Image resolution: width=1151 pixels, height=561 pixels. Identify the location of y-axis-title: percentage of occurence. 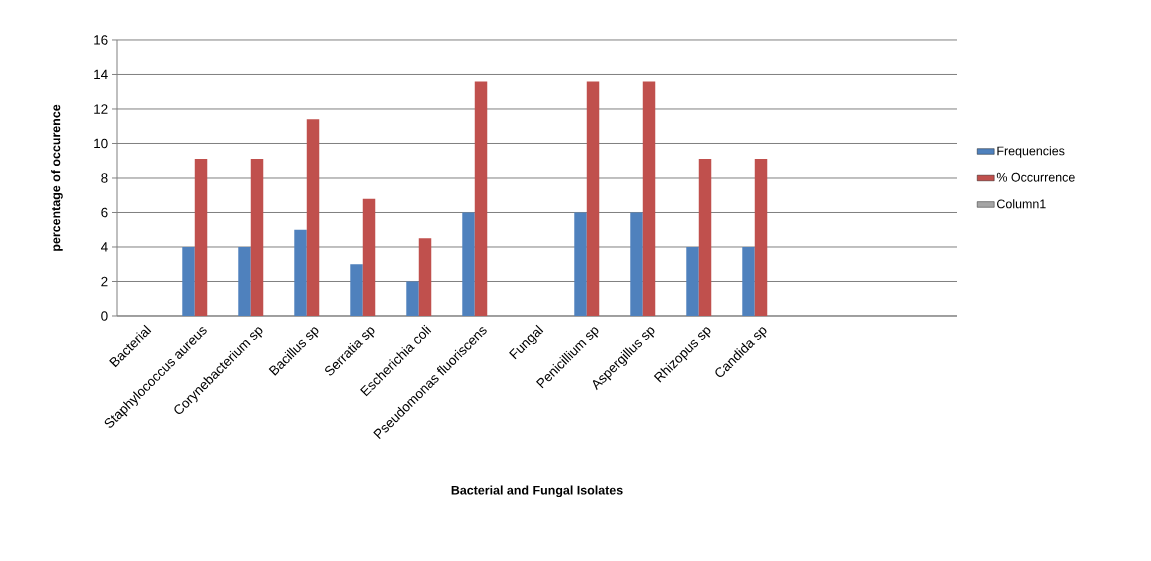
(57, 177).